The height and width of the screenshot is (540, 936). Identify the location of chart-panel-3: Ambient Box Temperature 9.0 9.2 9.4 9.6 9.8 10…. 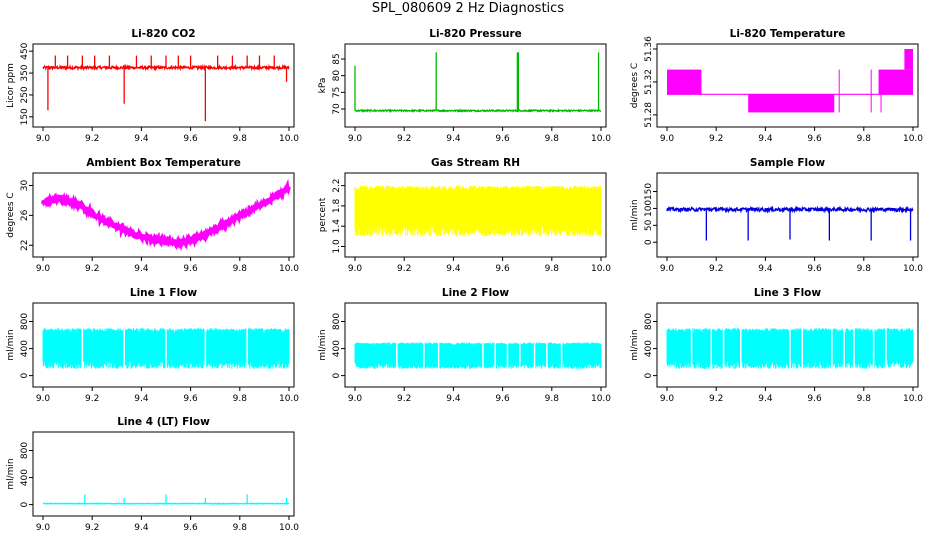
(152, 215).